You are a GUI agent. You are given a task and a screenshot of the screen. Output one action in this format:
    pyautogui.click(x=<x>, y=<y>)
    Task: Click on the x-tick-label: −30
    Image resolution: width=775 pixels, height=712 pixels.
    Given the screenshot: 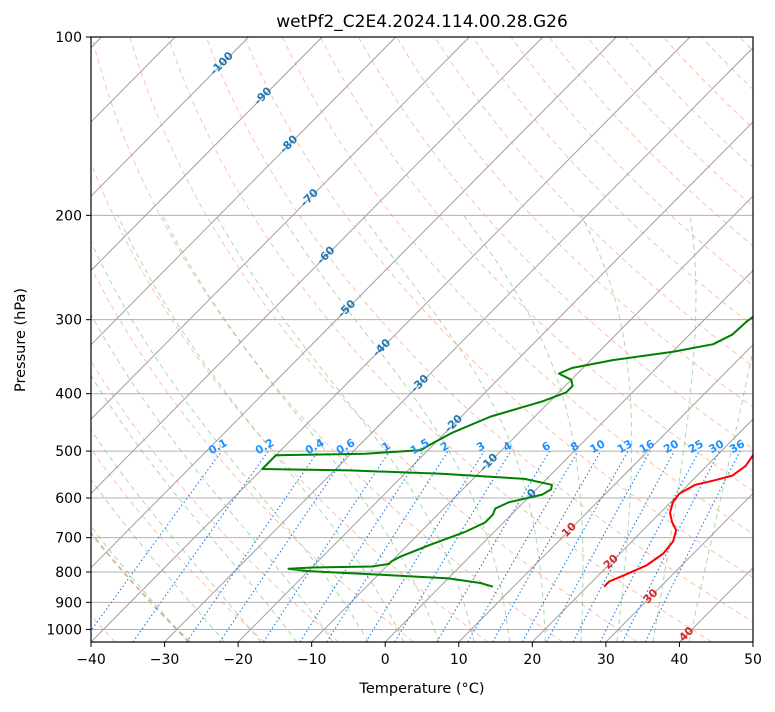 What is the action you would take?
    pyautogui.click(x=165, y=660)
    